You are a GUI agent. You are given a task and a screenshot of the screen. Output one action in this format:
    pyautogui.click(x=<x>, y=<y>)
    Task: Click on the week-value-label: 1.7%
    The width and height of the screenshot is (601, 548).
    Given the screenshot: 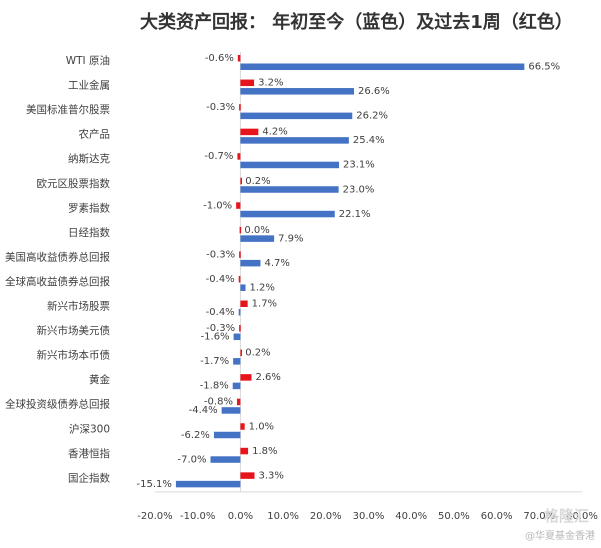 What is the action you would take?
    pyautogui.click(x=264, y=304)
    